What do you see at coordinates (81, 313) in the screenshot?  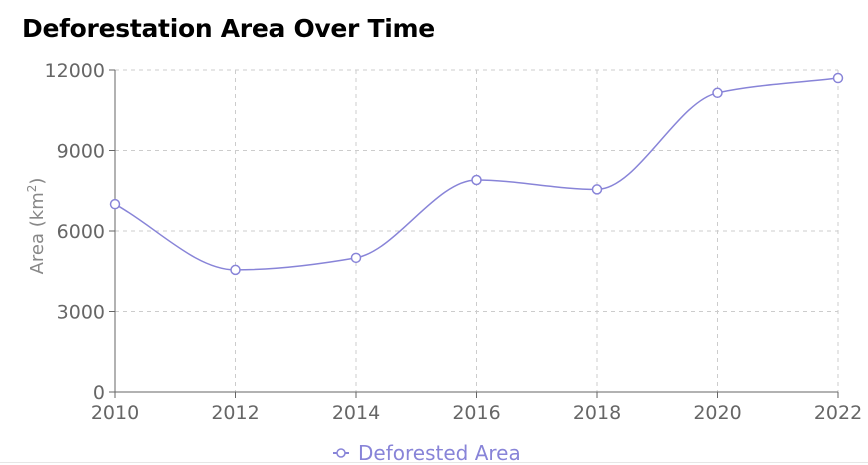 I see `y-tick-label: 3000` at bounding box center [81, 313].